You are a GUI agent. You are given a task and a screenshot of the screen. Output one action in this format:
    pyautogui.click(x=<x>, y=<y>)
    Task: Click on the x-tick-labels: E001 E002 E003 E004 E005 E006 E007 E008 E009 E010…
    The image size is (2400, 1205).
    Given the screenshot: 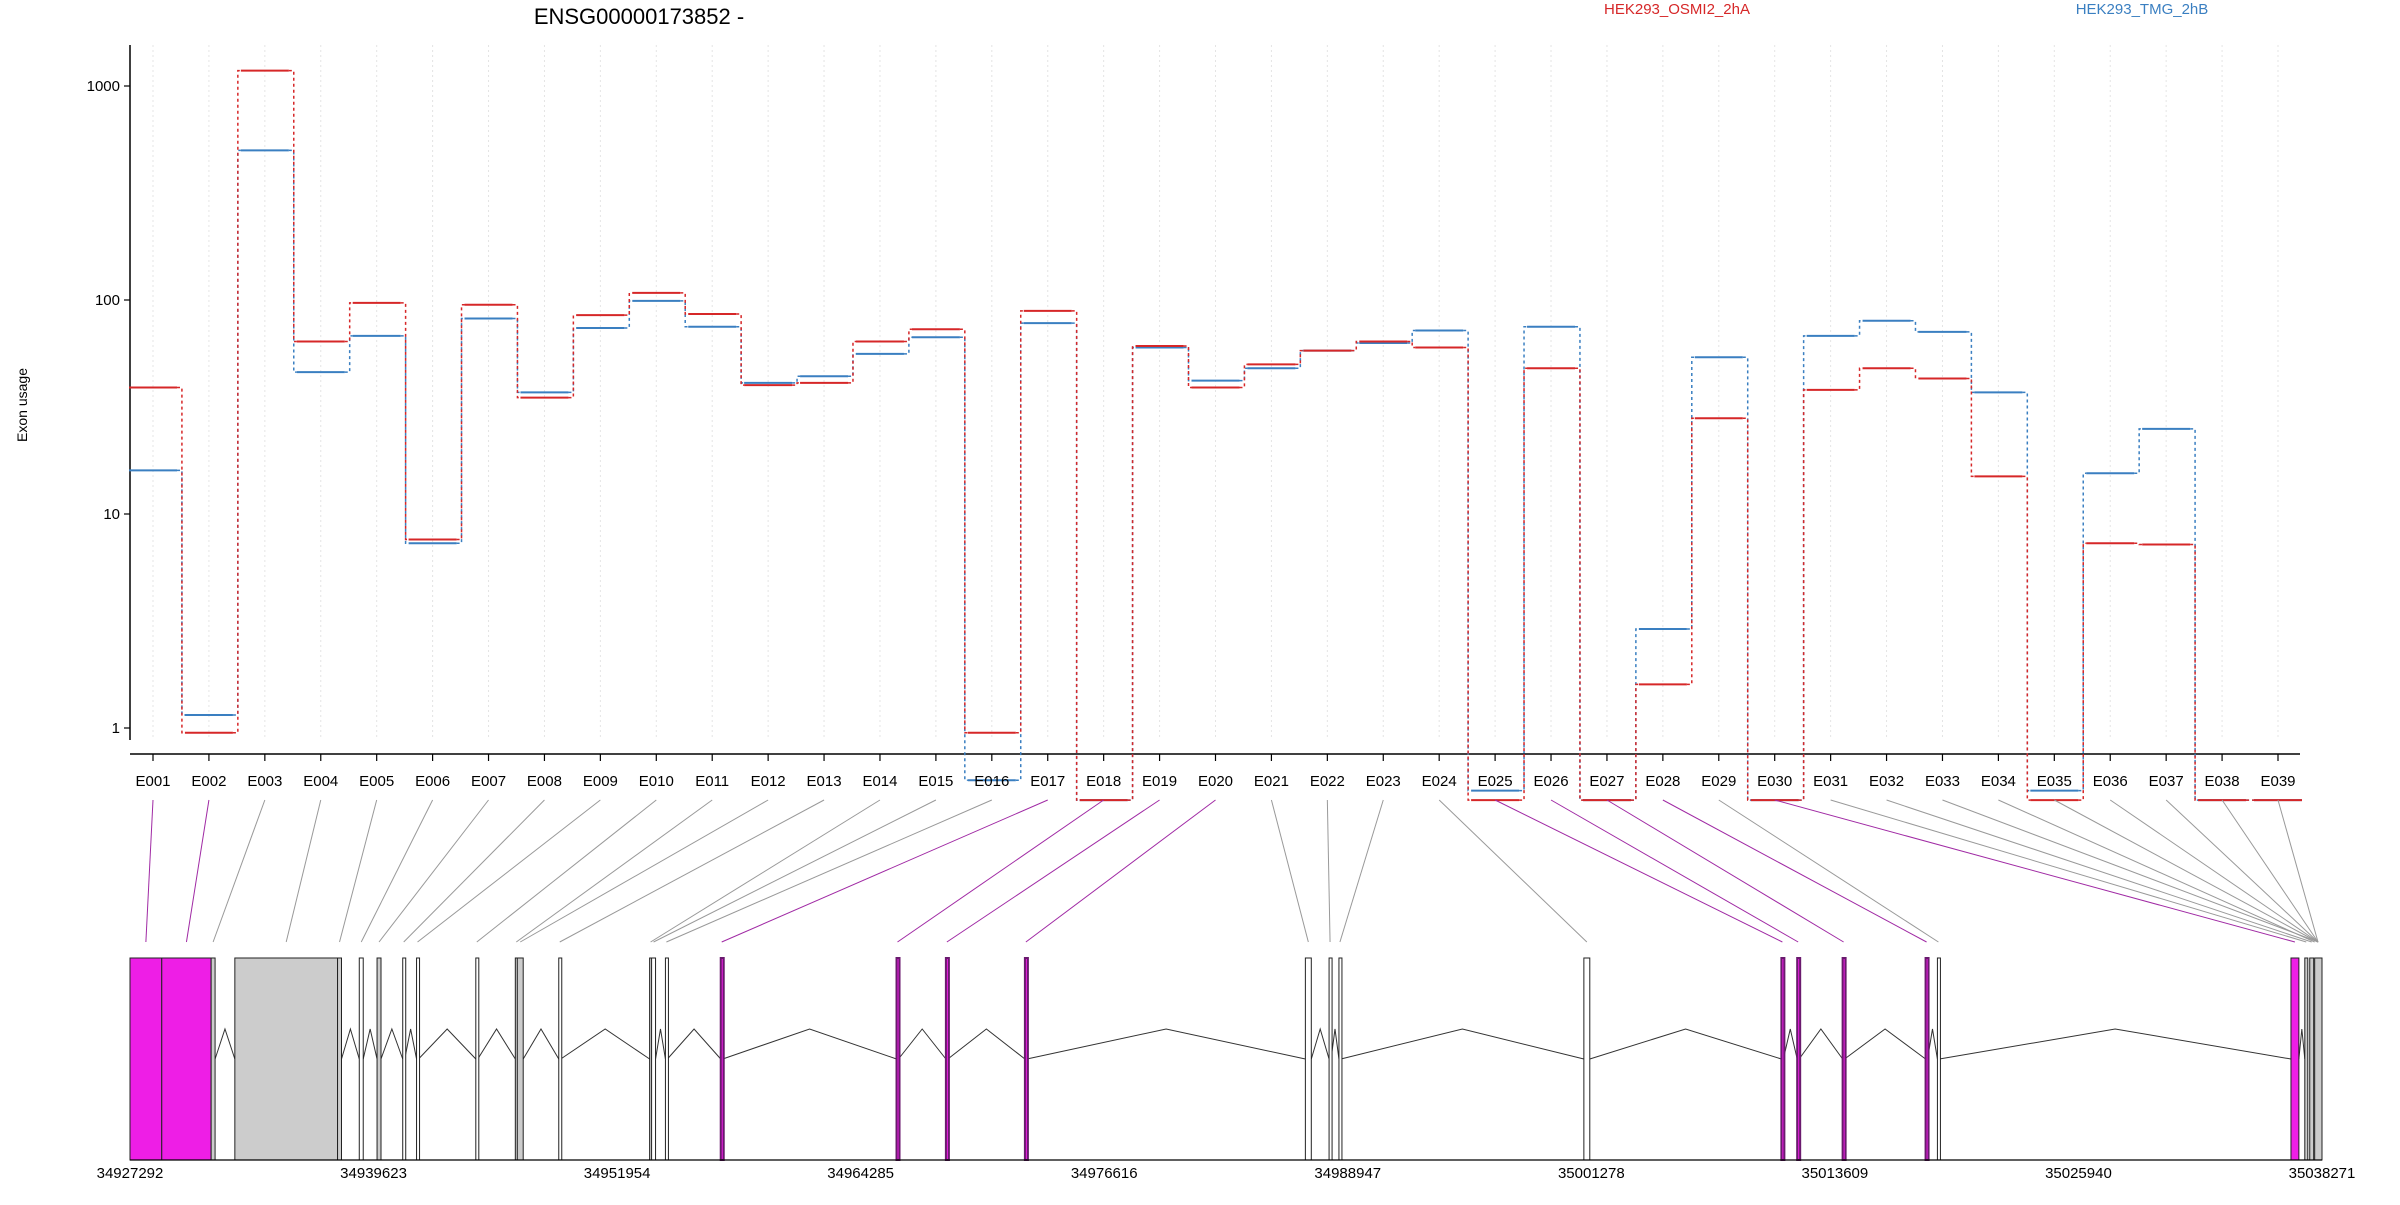 What is the action you would take?
    pyautogui.click(x=1215, y=781)
    